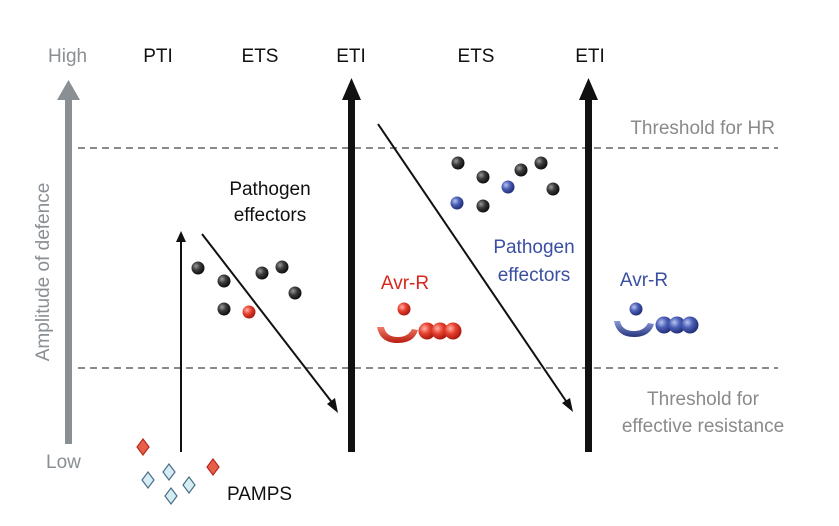  What do you see at coordinates (475, 267) in the screenshot?
I see `ets-2-arrow` at bounding box center [475, 267].